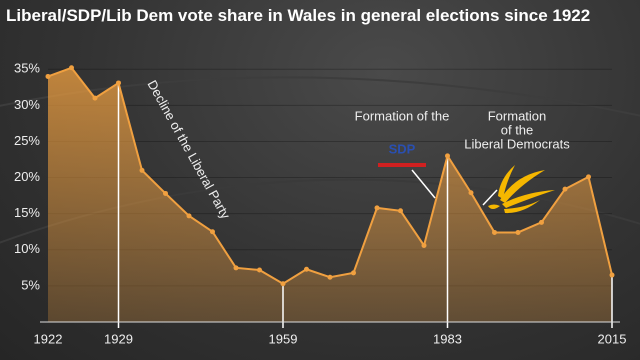  Describe the element at coordinates (283, 338) in the screenshot. I see `x-tick-label: 1959` at that location.